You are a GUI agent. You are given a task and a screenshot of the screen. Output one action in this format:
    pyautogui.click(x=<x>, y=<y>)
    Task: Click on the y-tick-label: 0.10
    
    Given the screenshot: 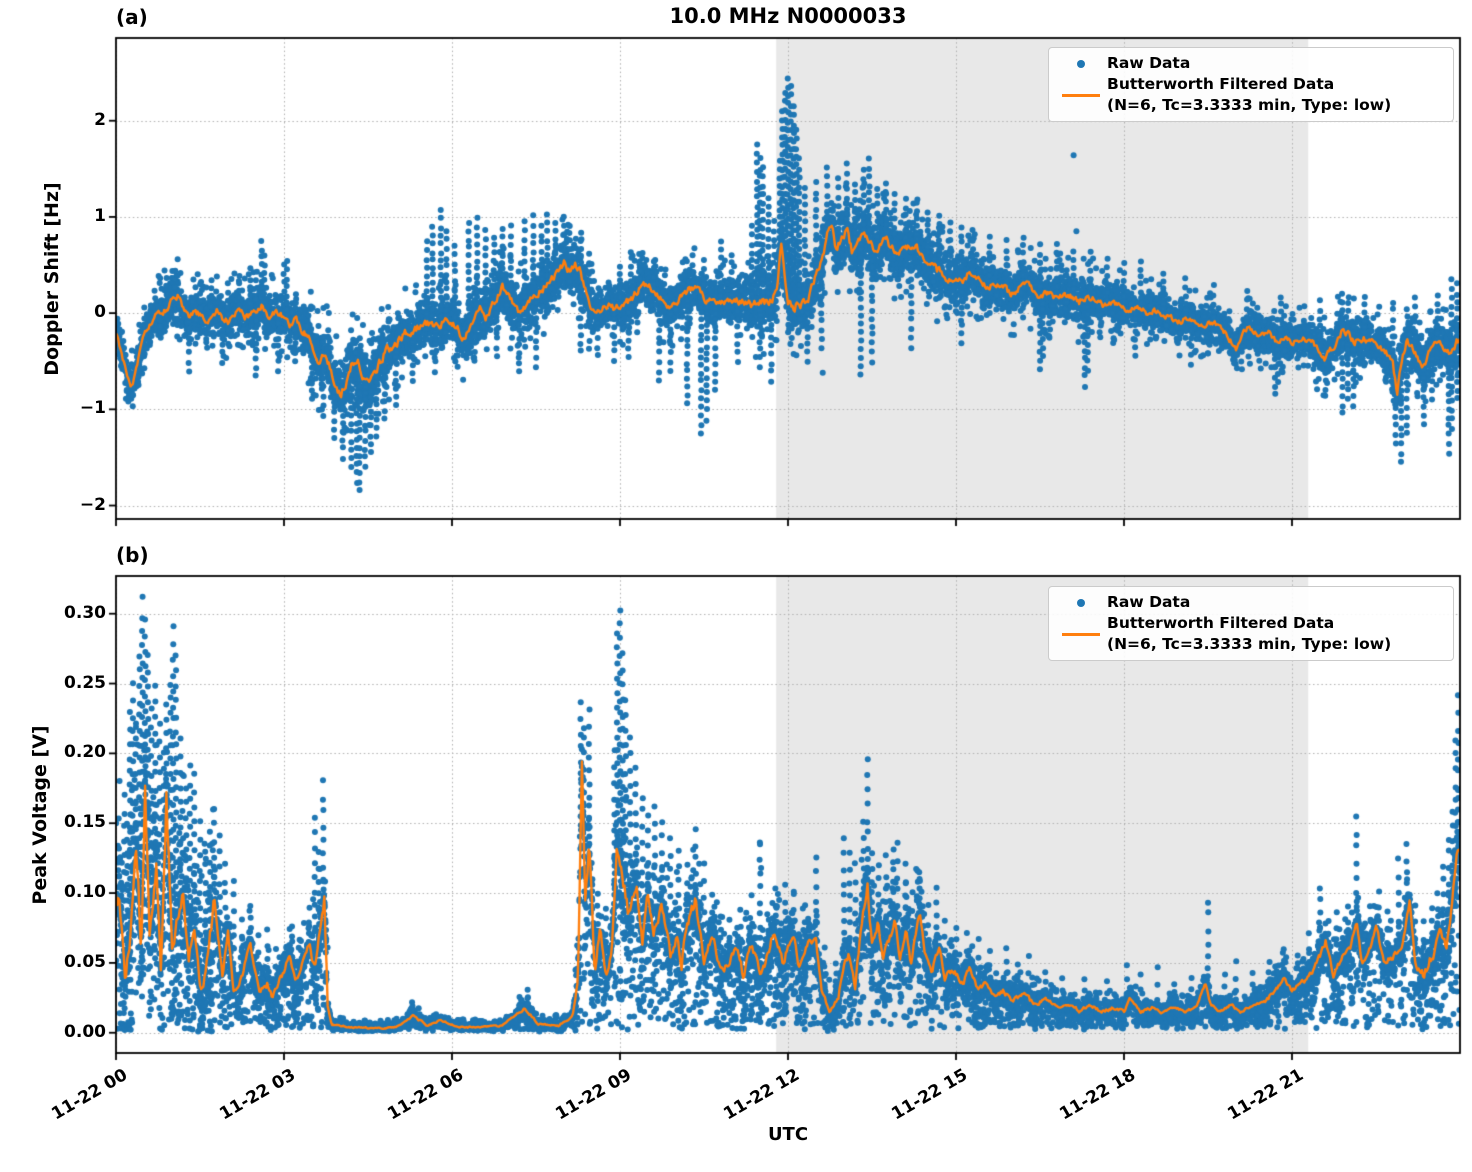 What is the action you would take?
    pyautogui.click(x=85, y=892)
    